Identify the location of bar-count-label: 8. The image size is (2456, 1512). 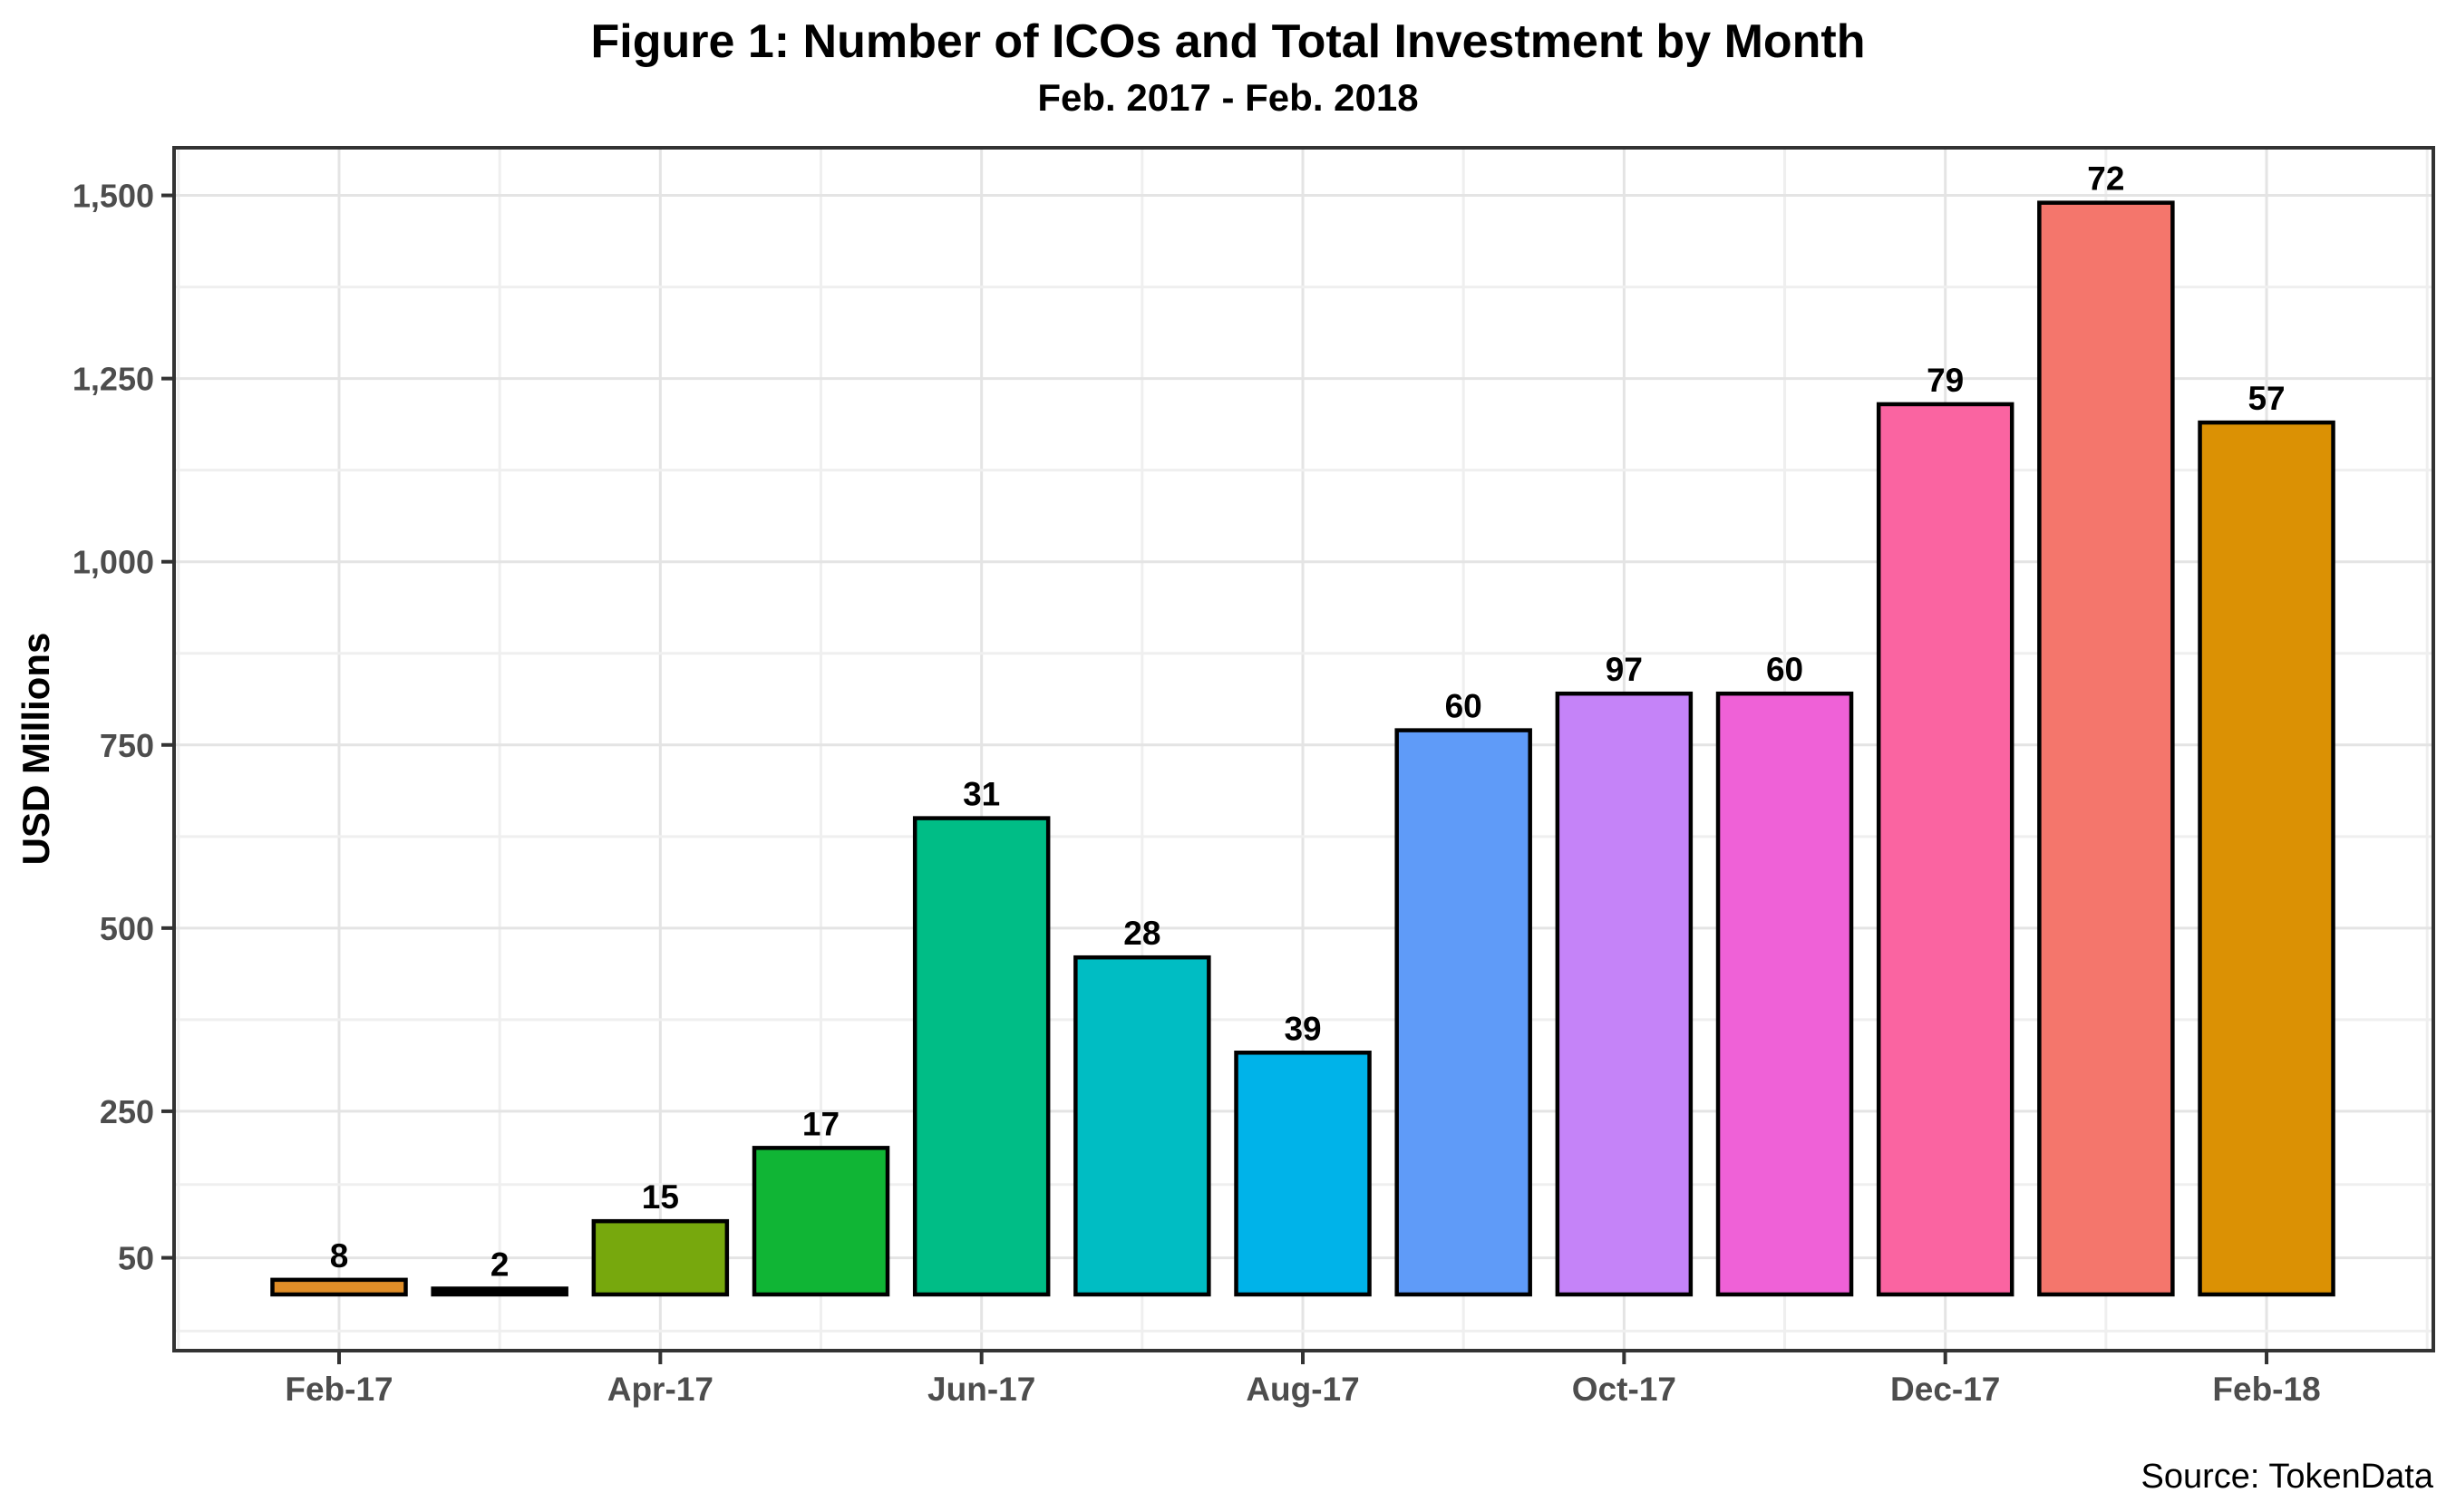
(340, 1256).